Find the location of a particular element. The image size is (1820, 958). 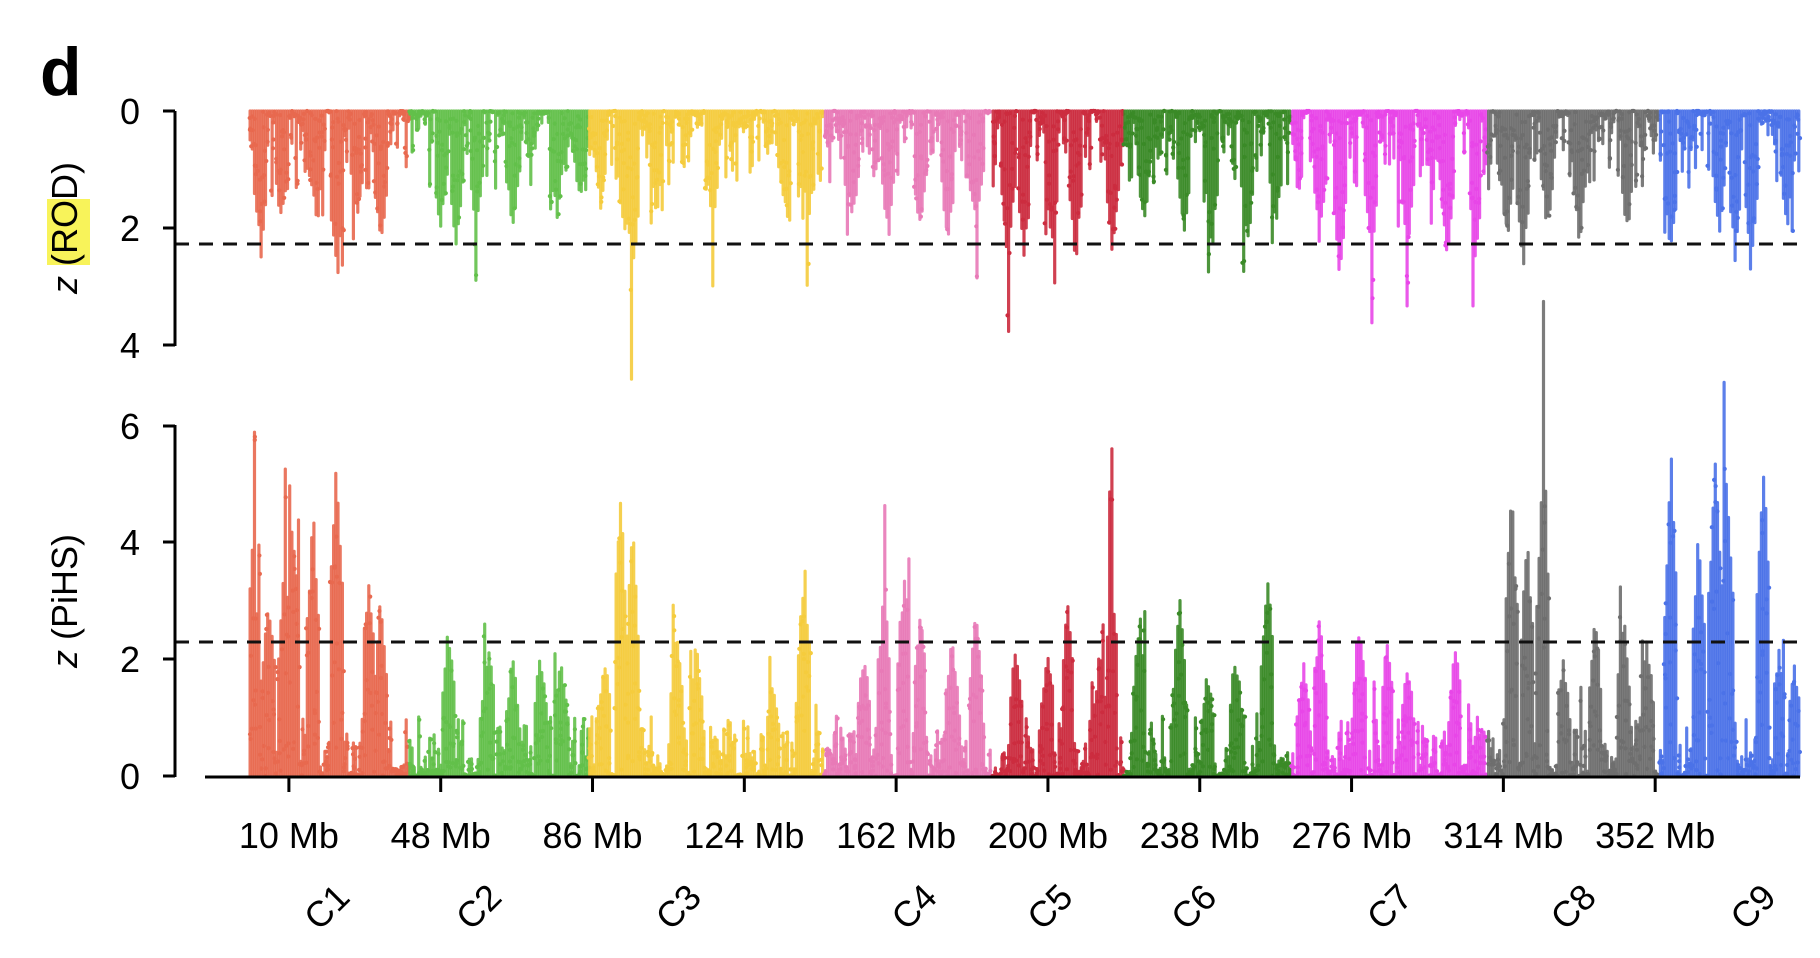

pihs-chromosome-c3 is located at coordinates (706, 640).